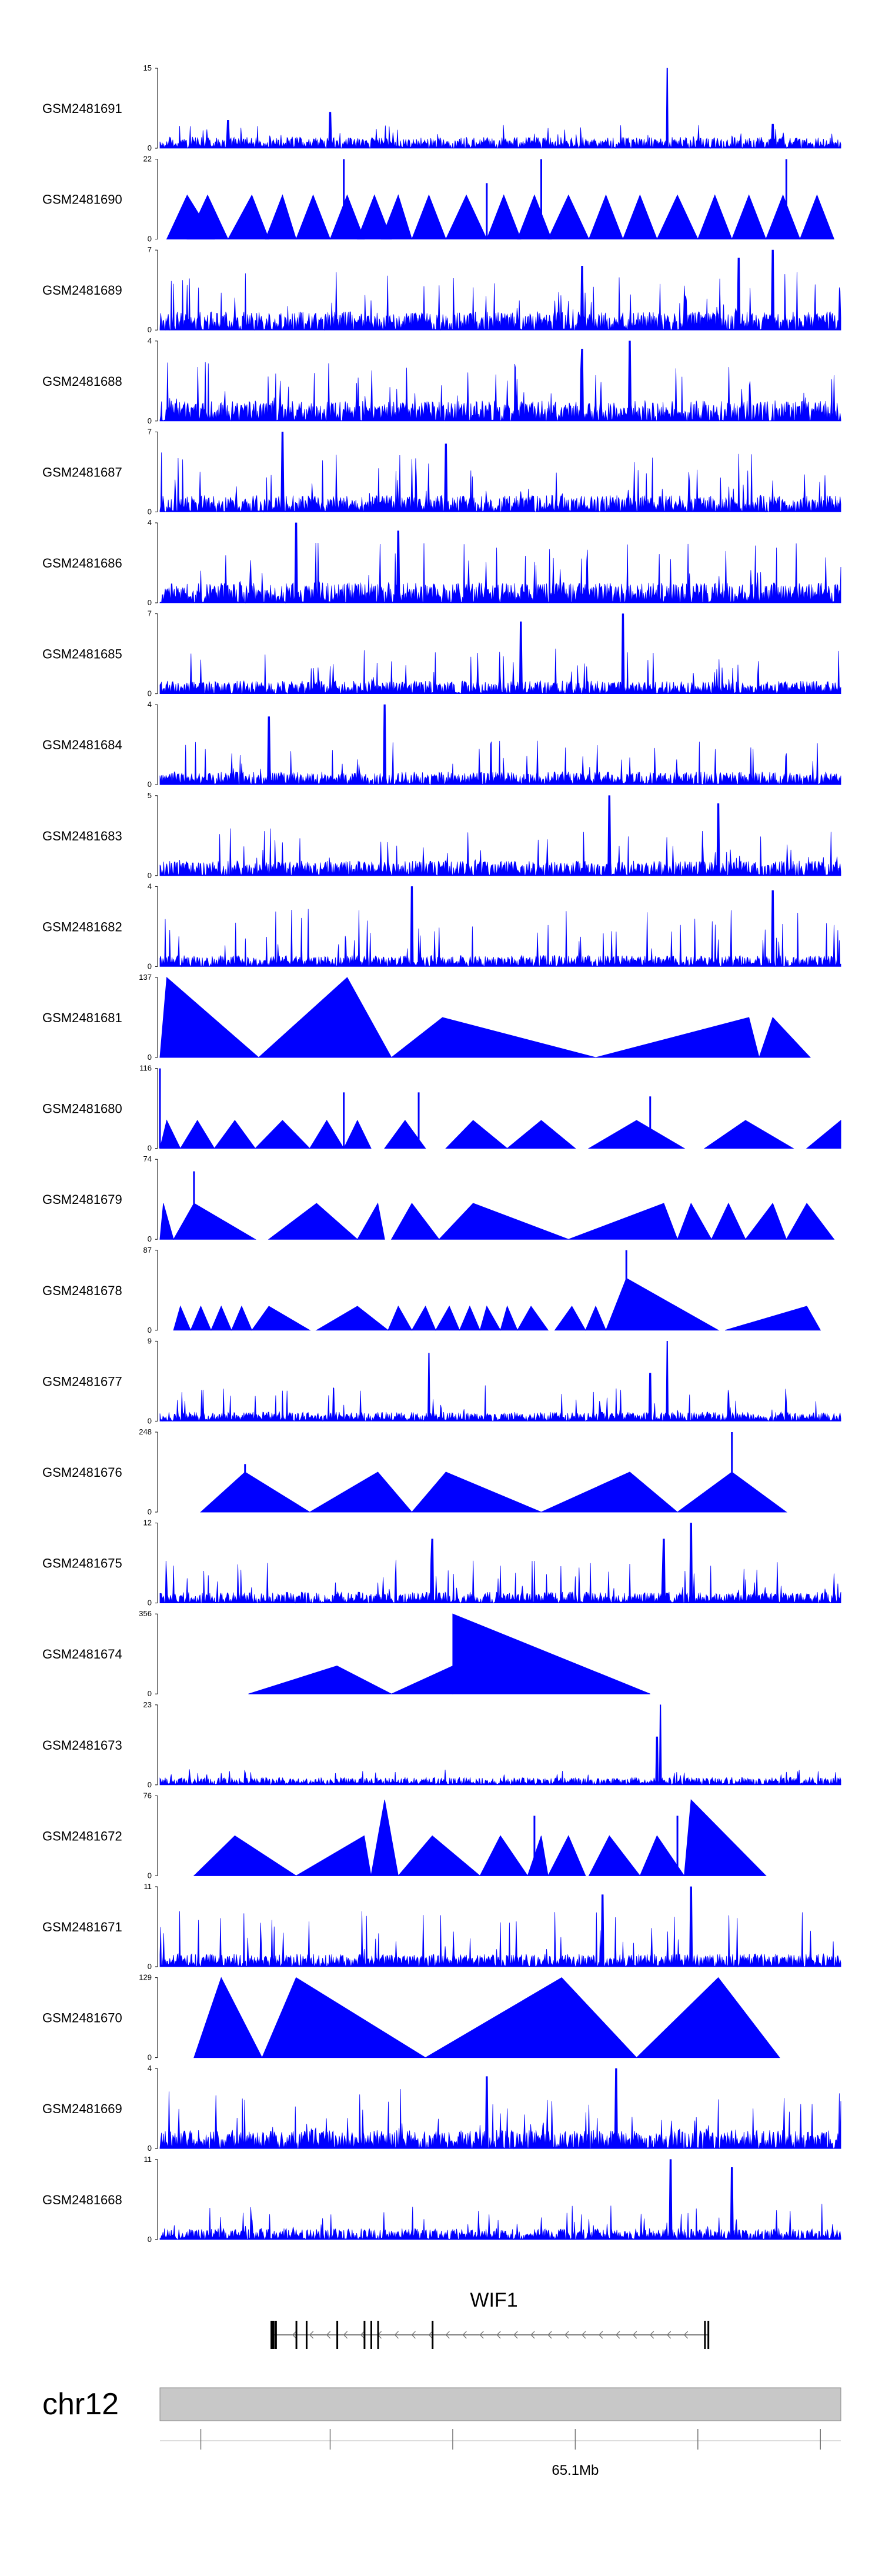 The image size is (882, 2576). I want to click on track-label: GSM2481688, so click(82, 381).